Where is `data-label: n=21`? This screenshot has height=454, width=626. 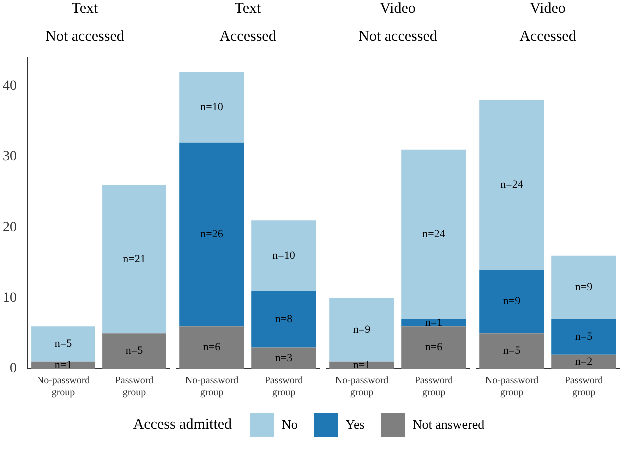
data-label: n=21 is located at coordinates (134, 259).